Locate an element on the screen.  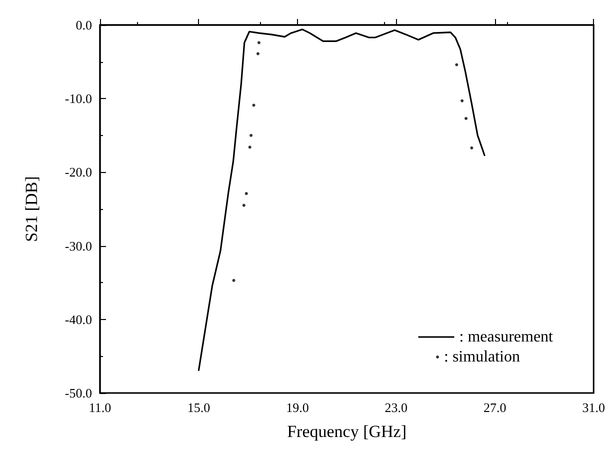
y-tick-label: -30.0 is located at coordinates (78, 246).